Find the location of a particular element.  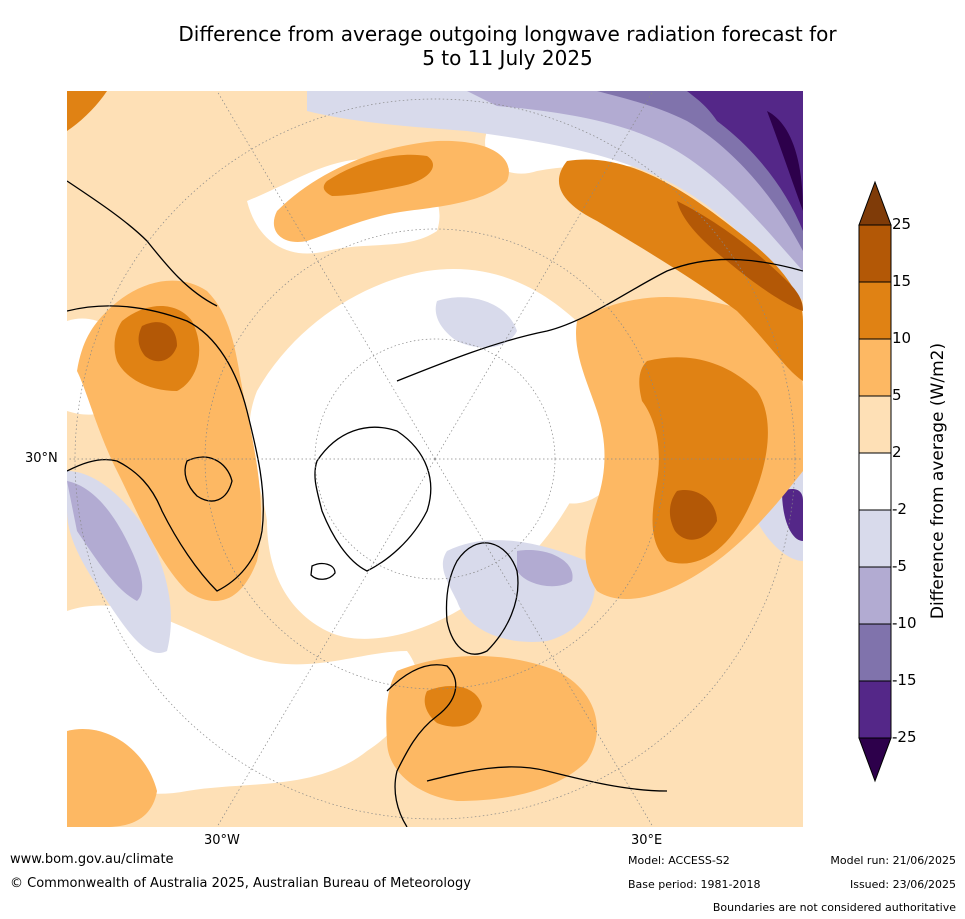

anomaly-pos-10-15-europe is located at coordinates (453, 706).